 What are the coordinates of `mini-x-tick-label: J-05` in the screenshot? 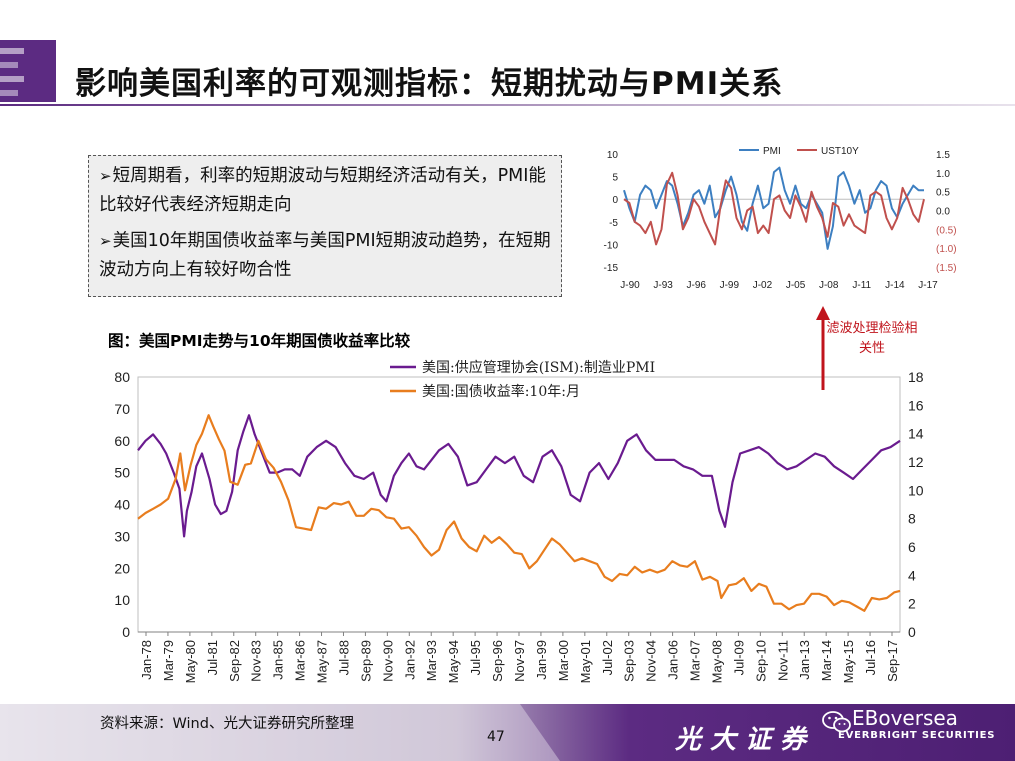 It's located at (796, 285).